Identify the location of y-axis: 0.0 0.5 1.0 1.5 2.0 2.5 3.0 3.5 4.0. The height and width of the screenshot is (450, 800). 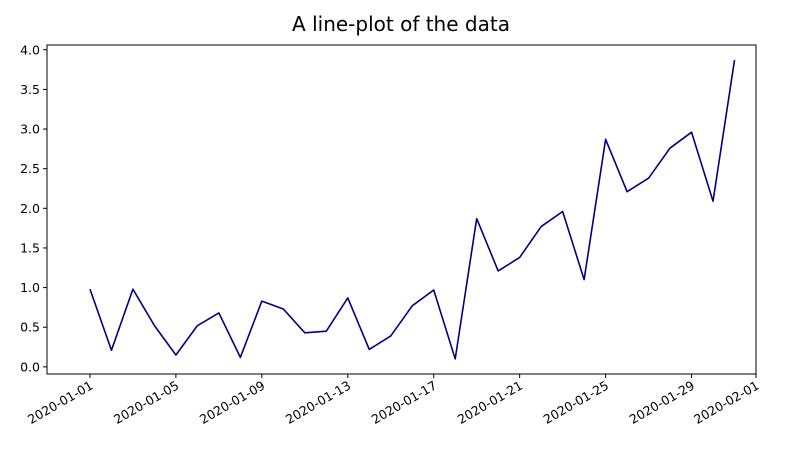
(33, 208).